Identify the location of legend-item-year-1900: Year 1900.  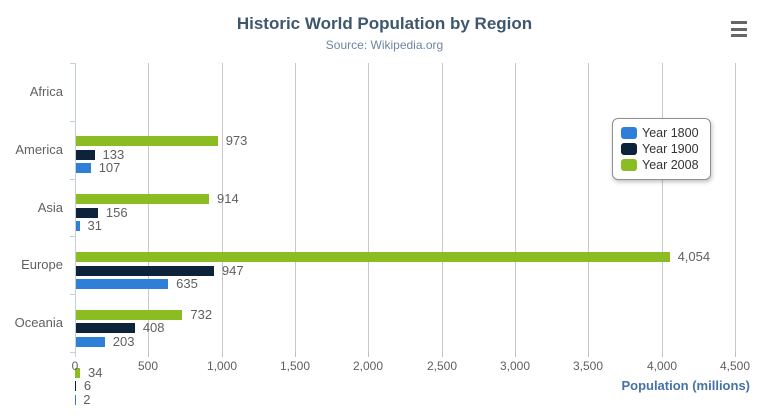
(661, 149).